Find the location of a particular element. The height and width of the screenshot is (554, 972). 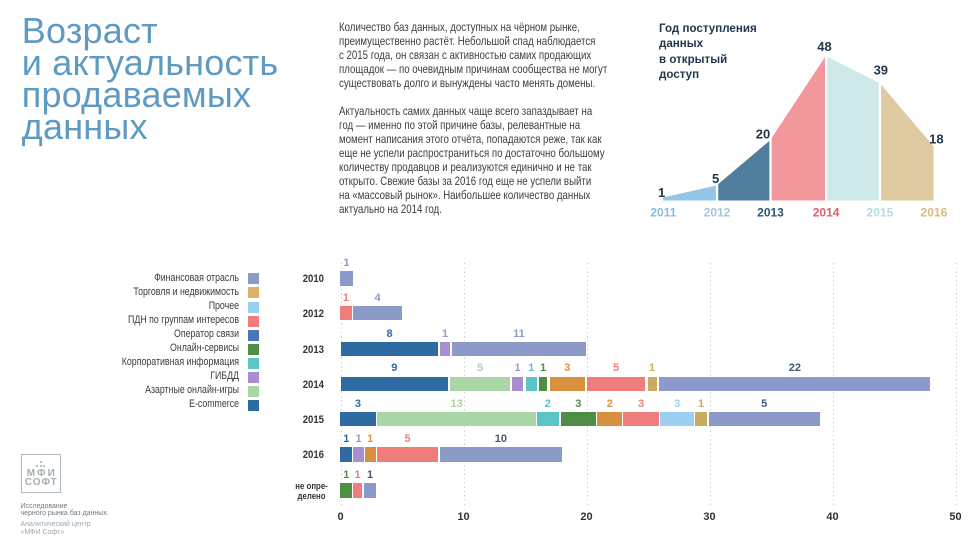

svg-text: 2015 is located at coordinates (880, 213).